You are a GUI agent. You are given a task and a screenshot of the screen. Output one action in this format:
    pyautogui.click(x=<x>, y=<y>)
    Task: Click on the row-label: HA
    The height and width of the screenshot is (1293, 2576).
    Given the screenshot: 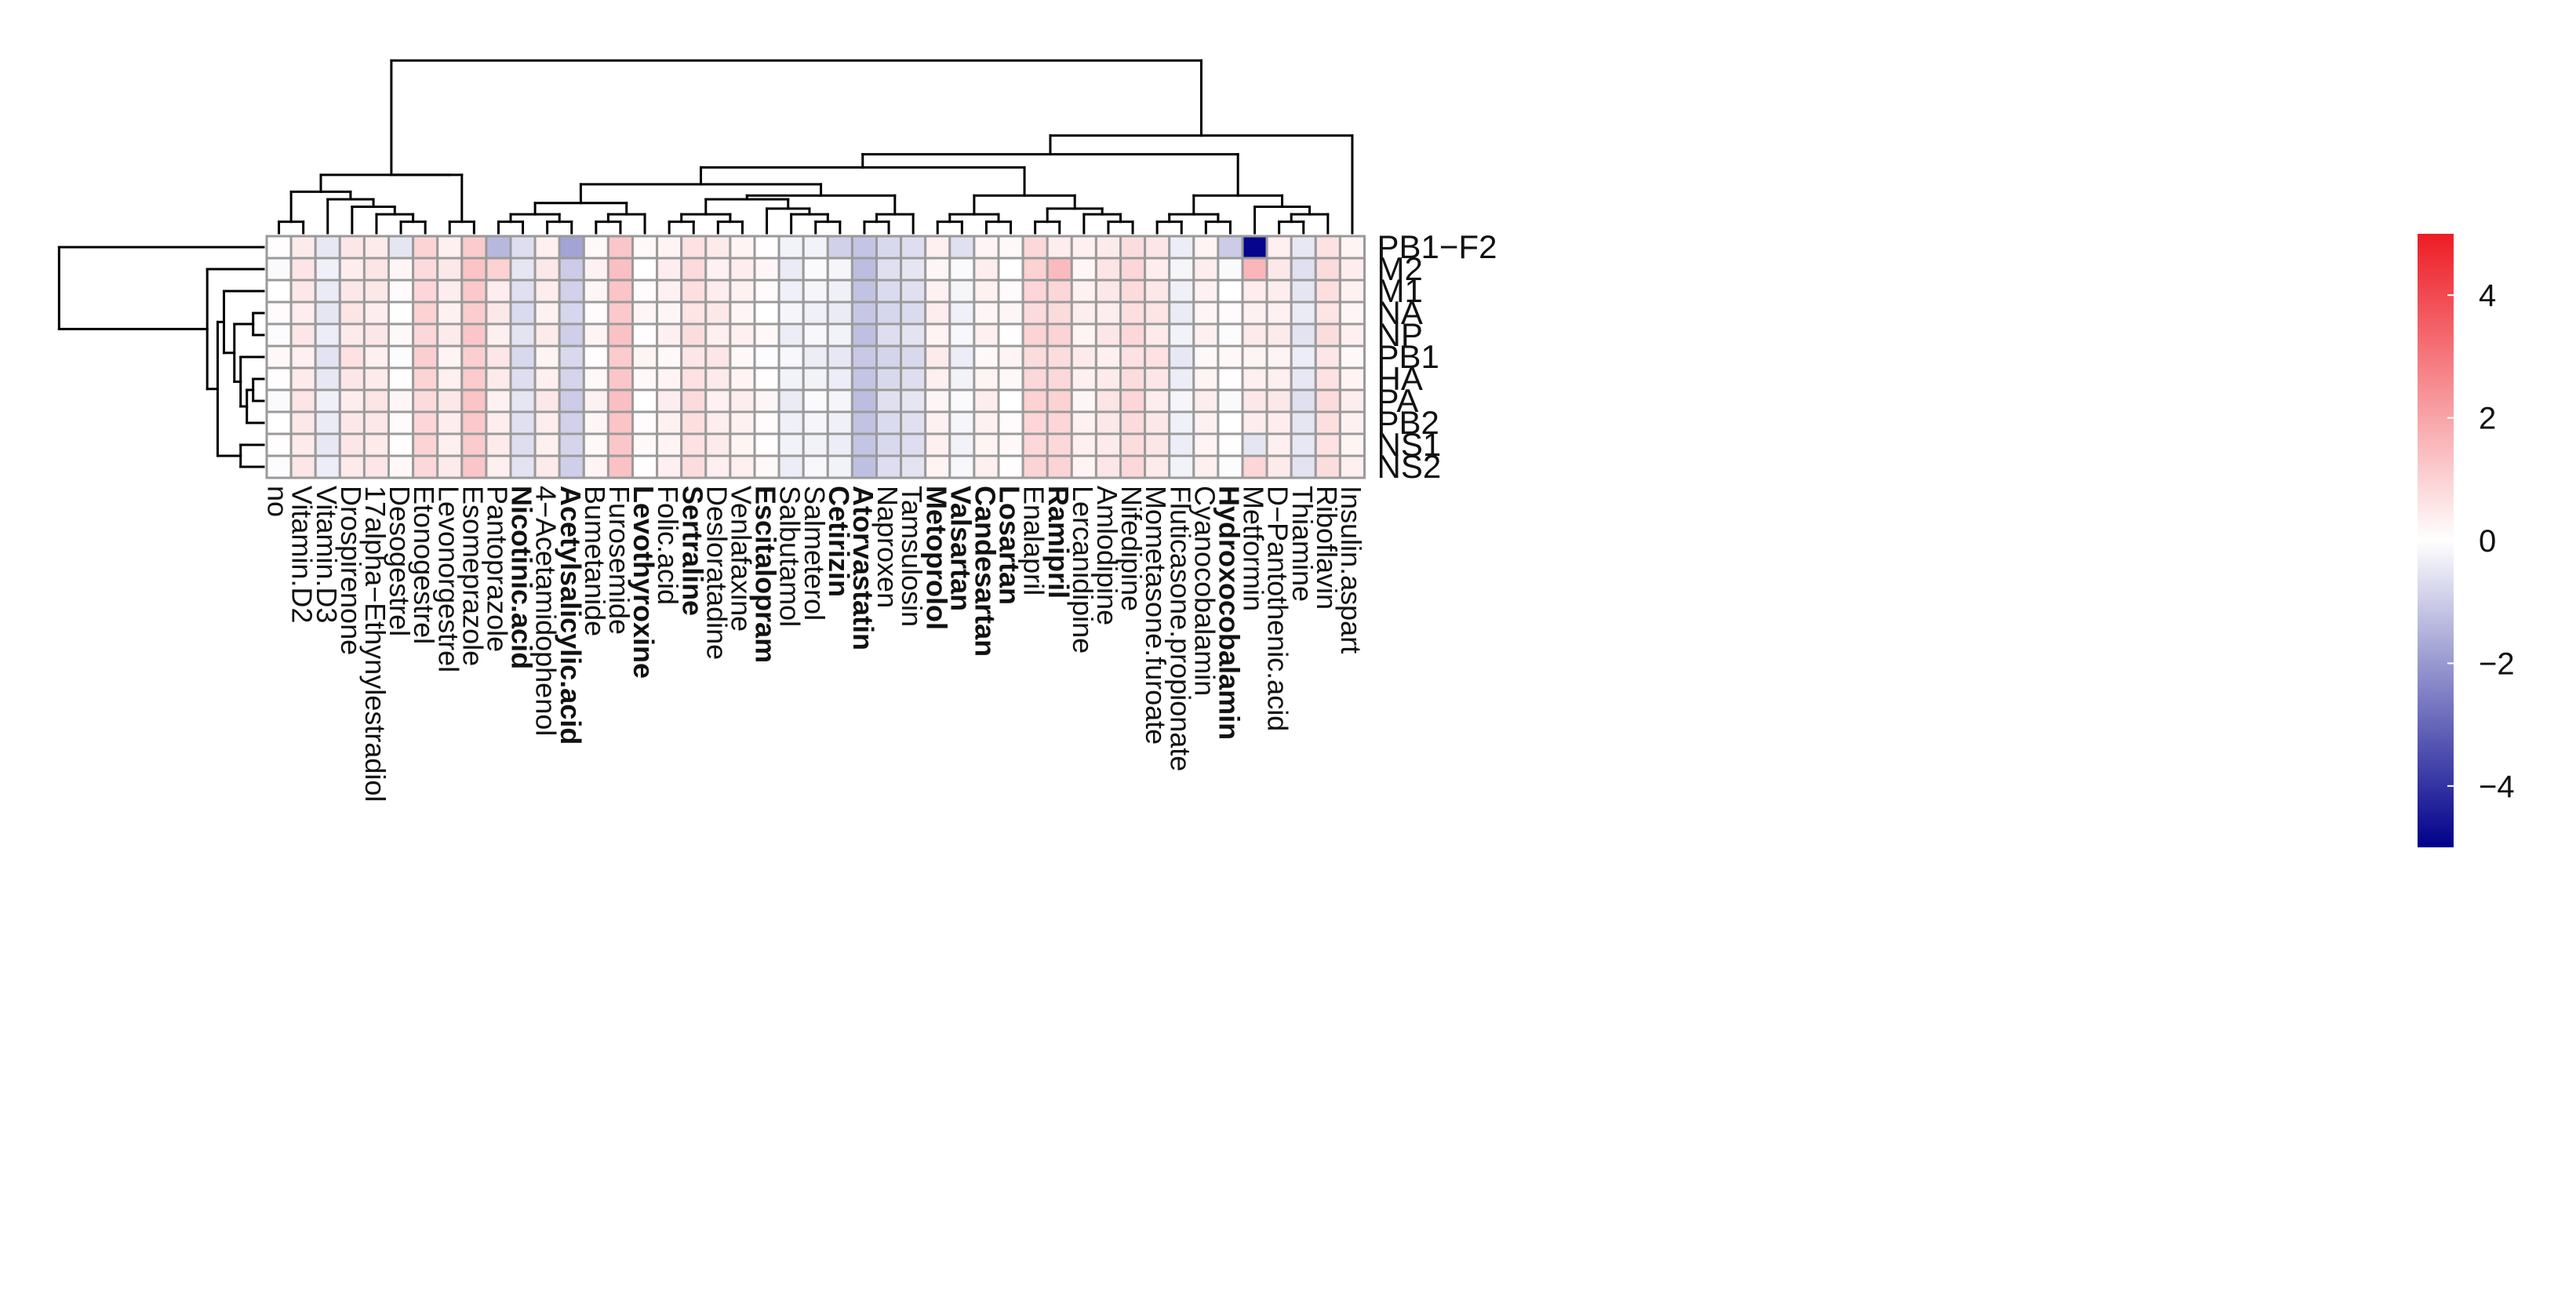 What is the action you would take?
    pyautogui.click(x=1400, y=378)
    